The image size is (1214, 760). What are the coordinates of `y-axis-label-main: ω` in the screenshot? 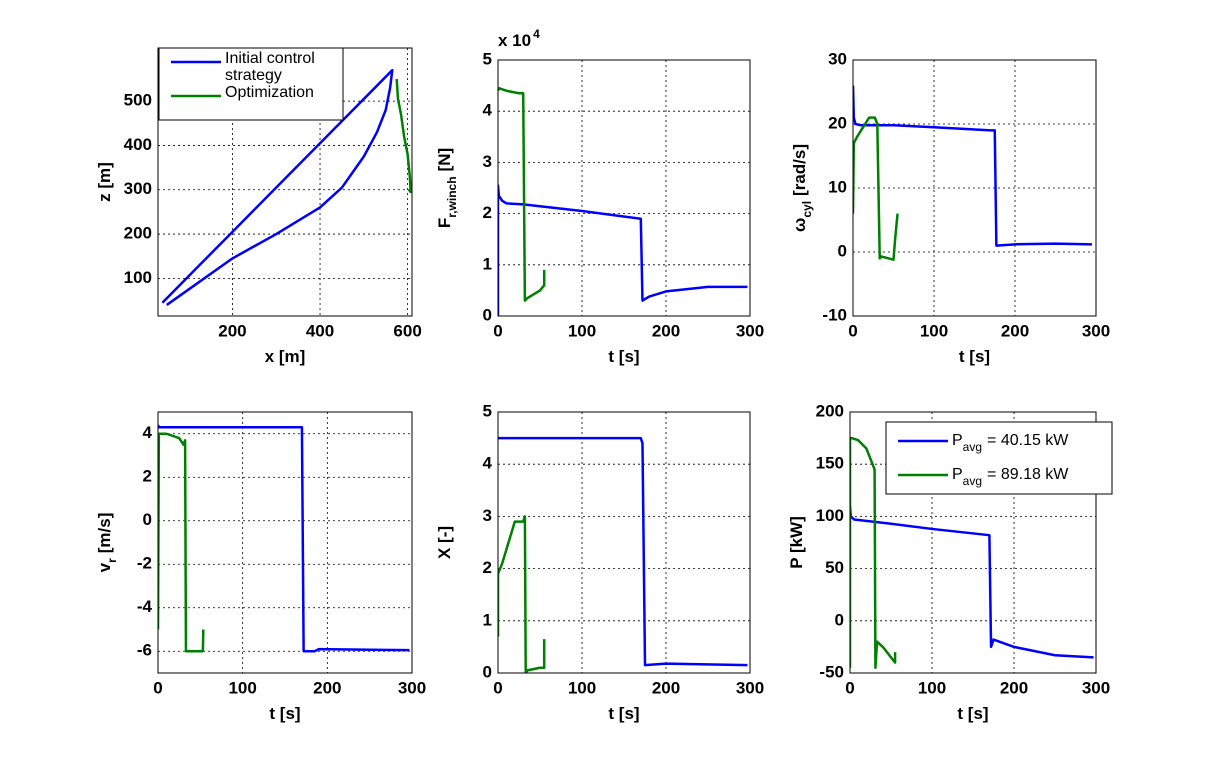 It's located at (799, 225).